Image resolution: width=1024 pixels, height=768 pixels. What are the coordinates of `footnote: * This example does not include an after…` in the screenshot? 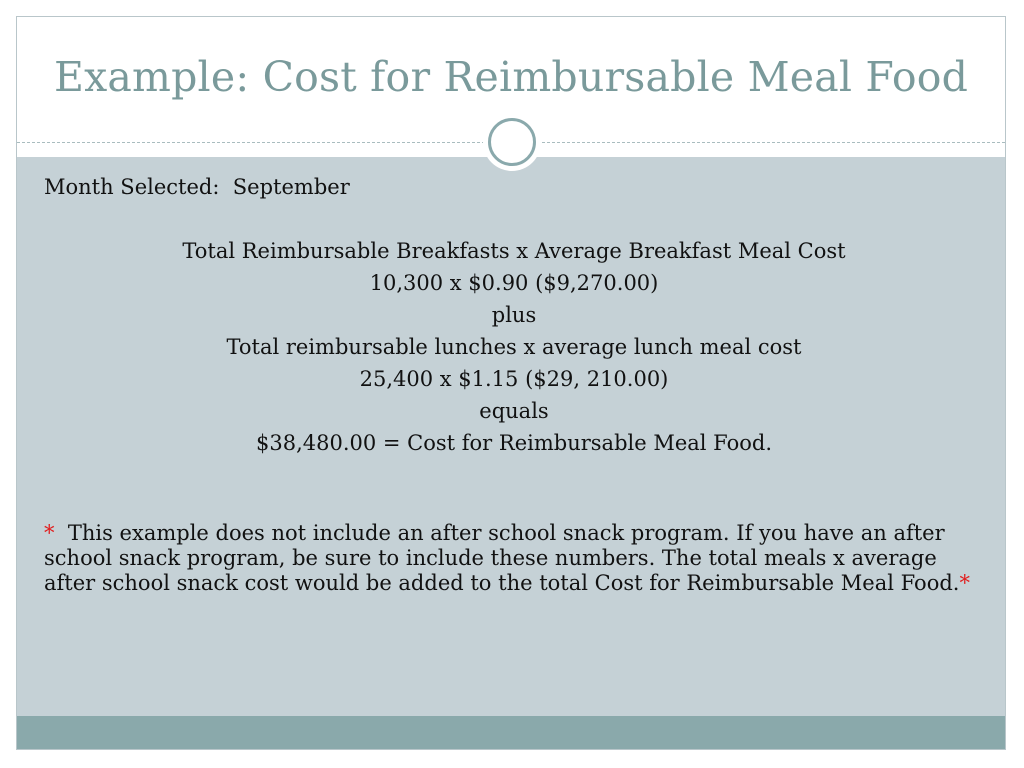 It's located at (514, 558).